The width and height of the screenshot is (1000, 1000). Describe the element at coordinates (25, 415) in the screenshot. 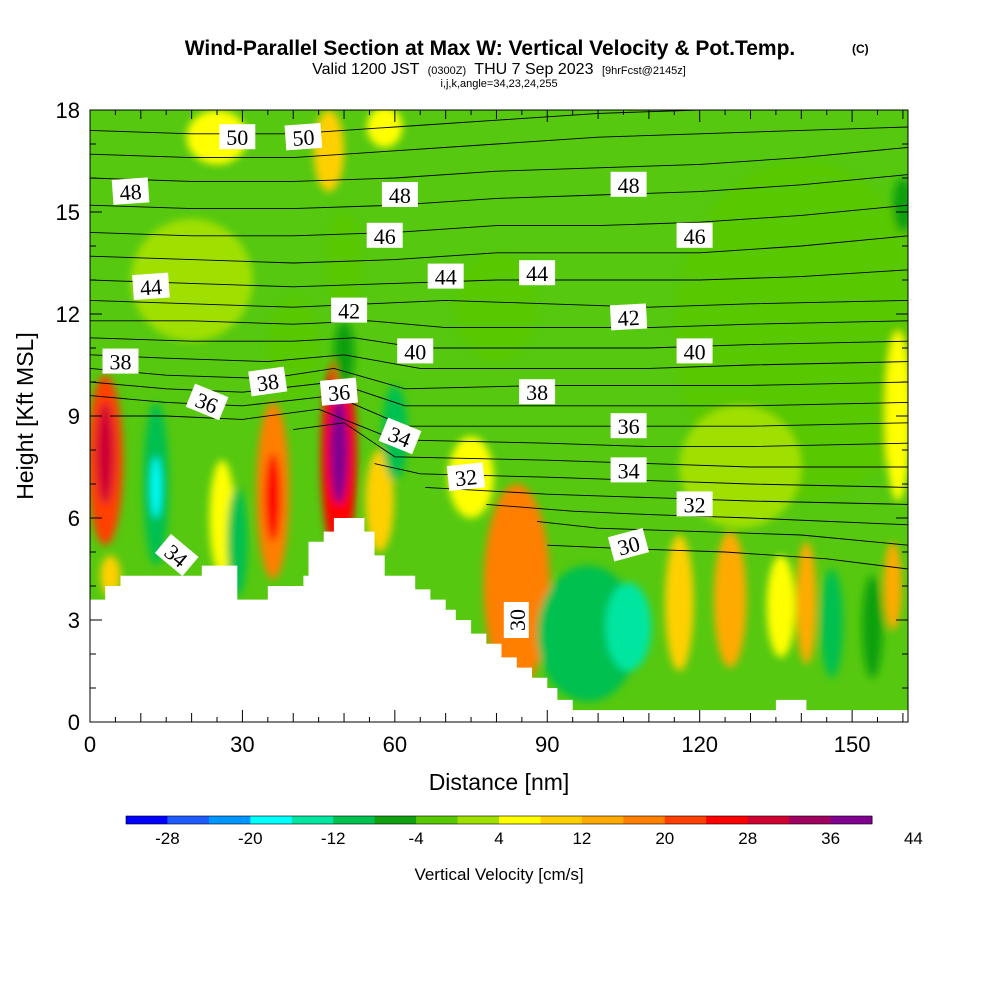

I see `y-axis-label: Height [Kft MSL]` at that location.